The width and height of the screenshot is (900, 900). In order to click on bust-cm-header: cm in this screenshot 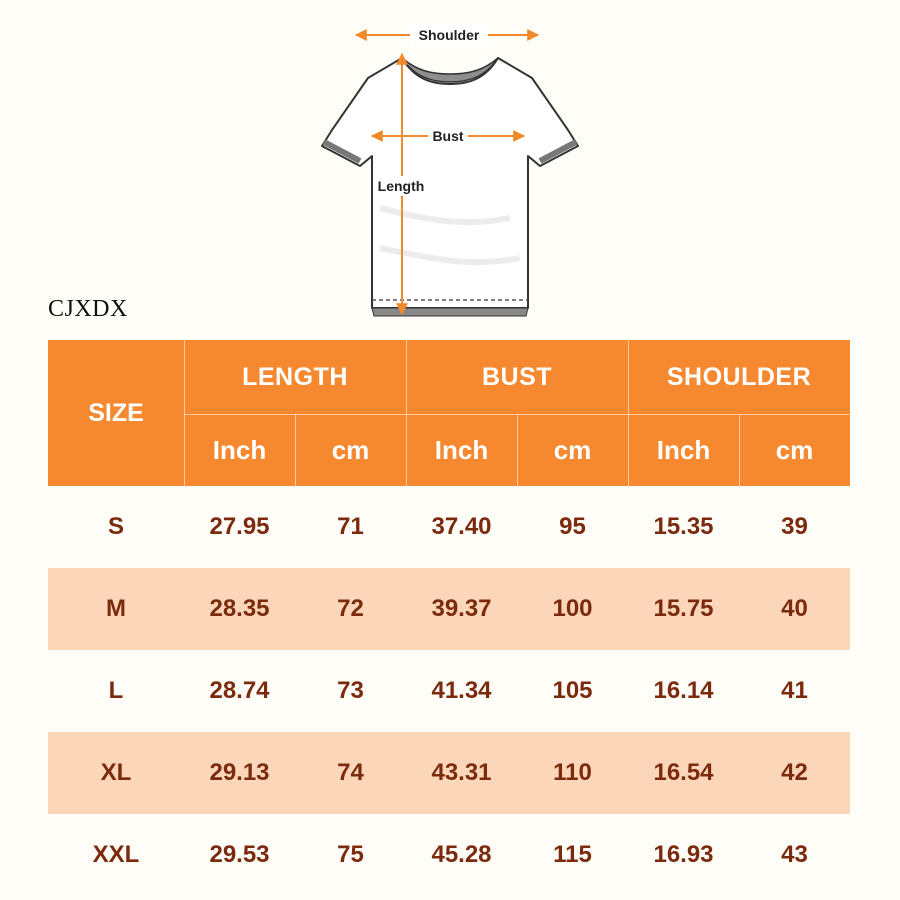, I will do `click(572, 449)`.